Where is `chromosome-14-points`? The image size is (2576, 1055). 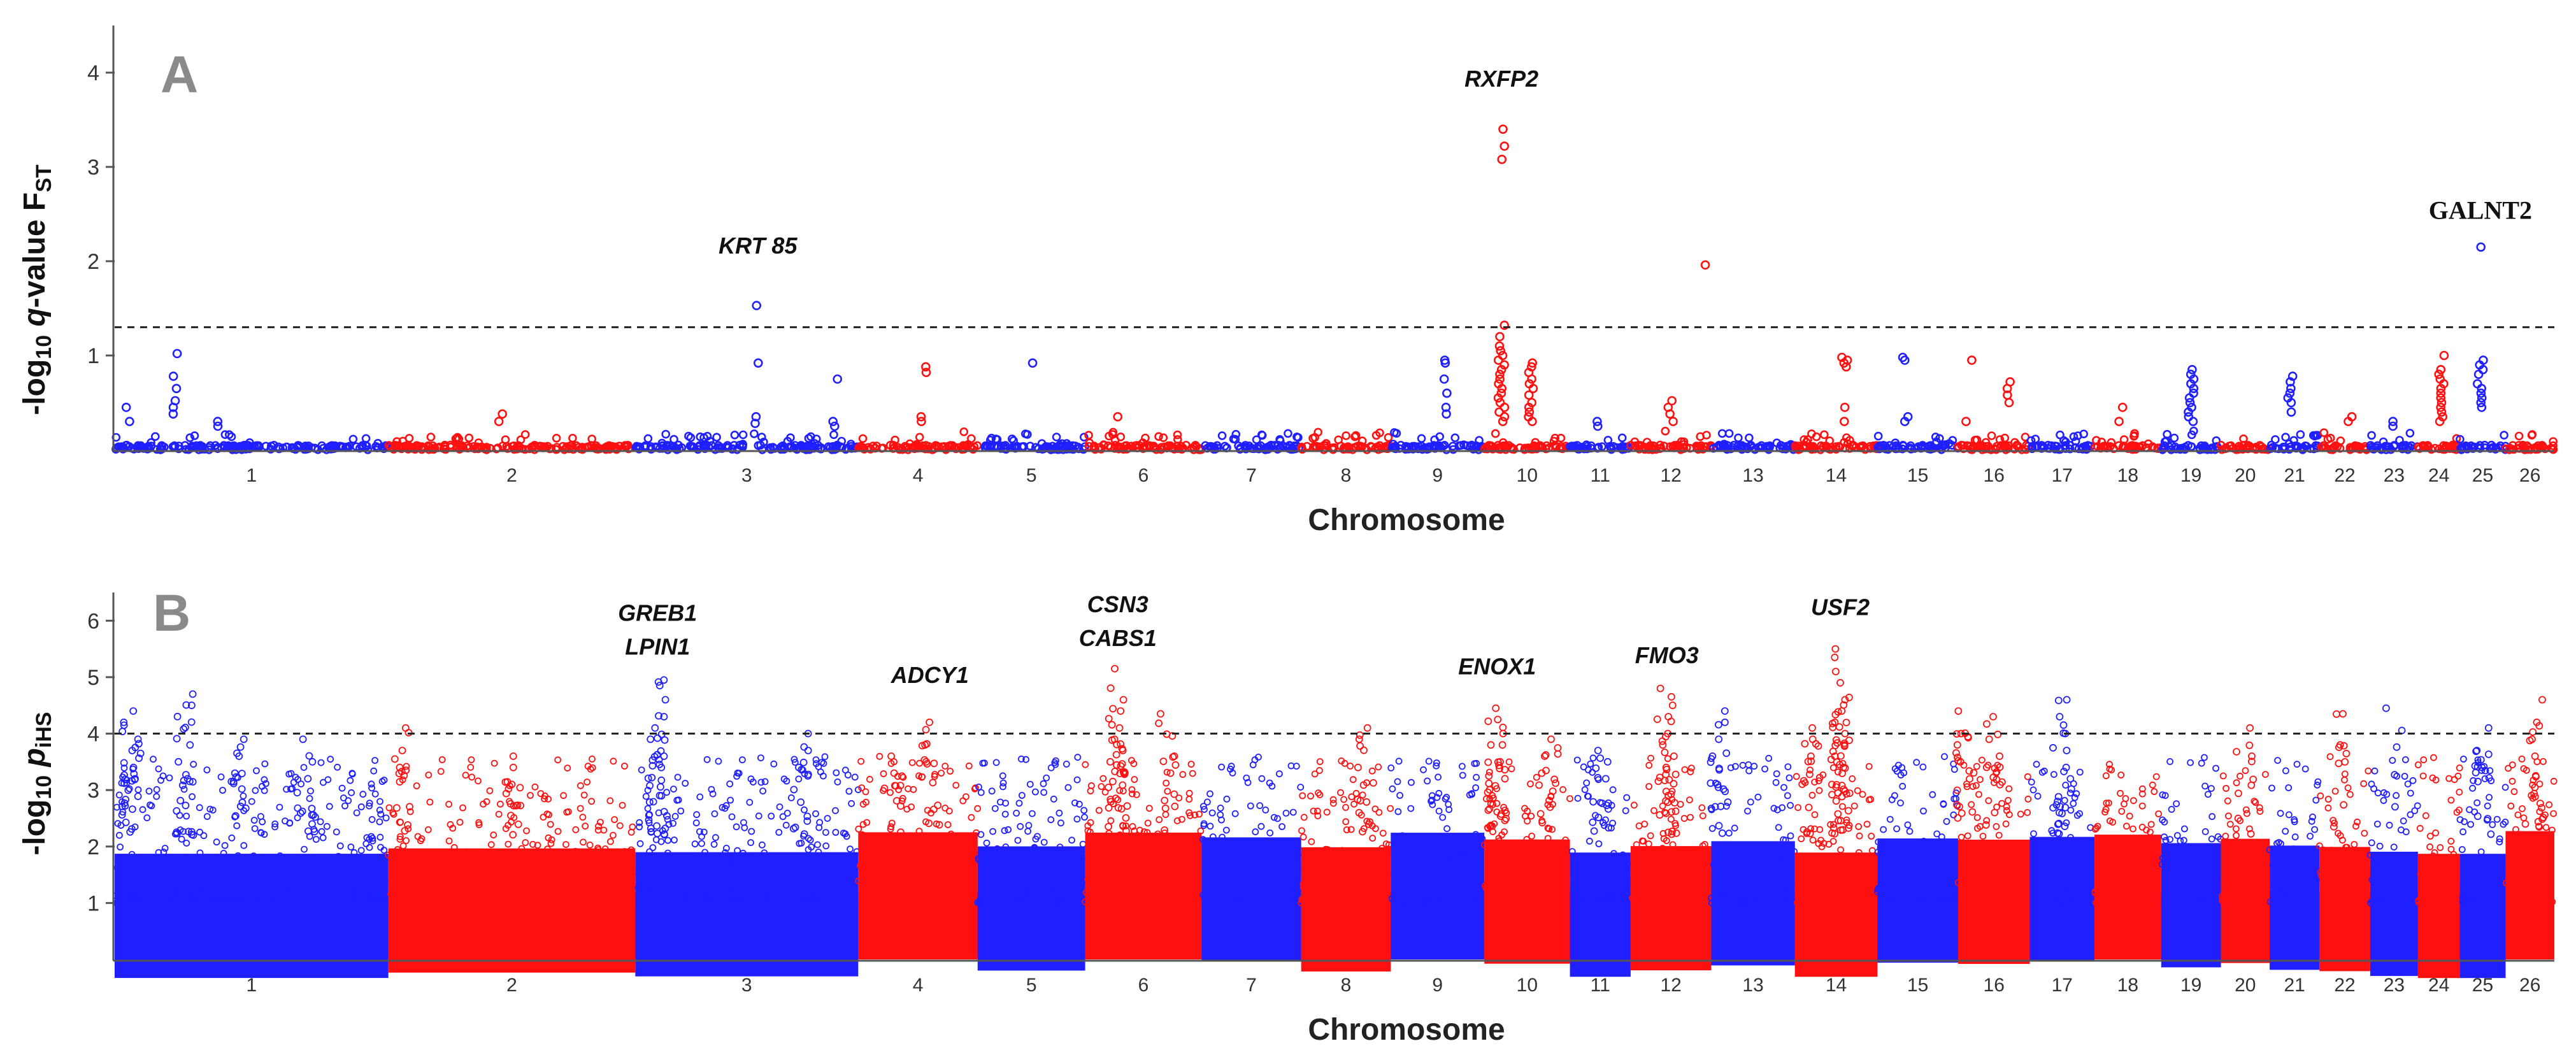
chromosome-14-points is located at coordinates (1837, 442).